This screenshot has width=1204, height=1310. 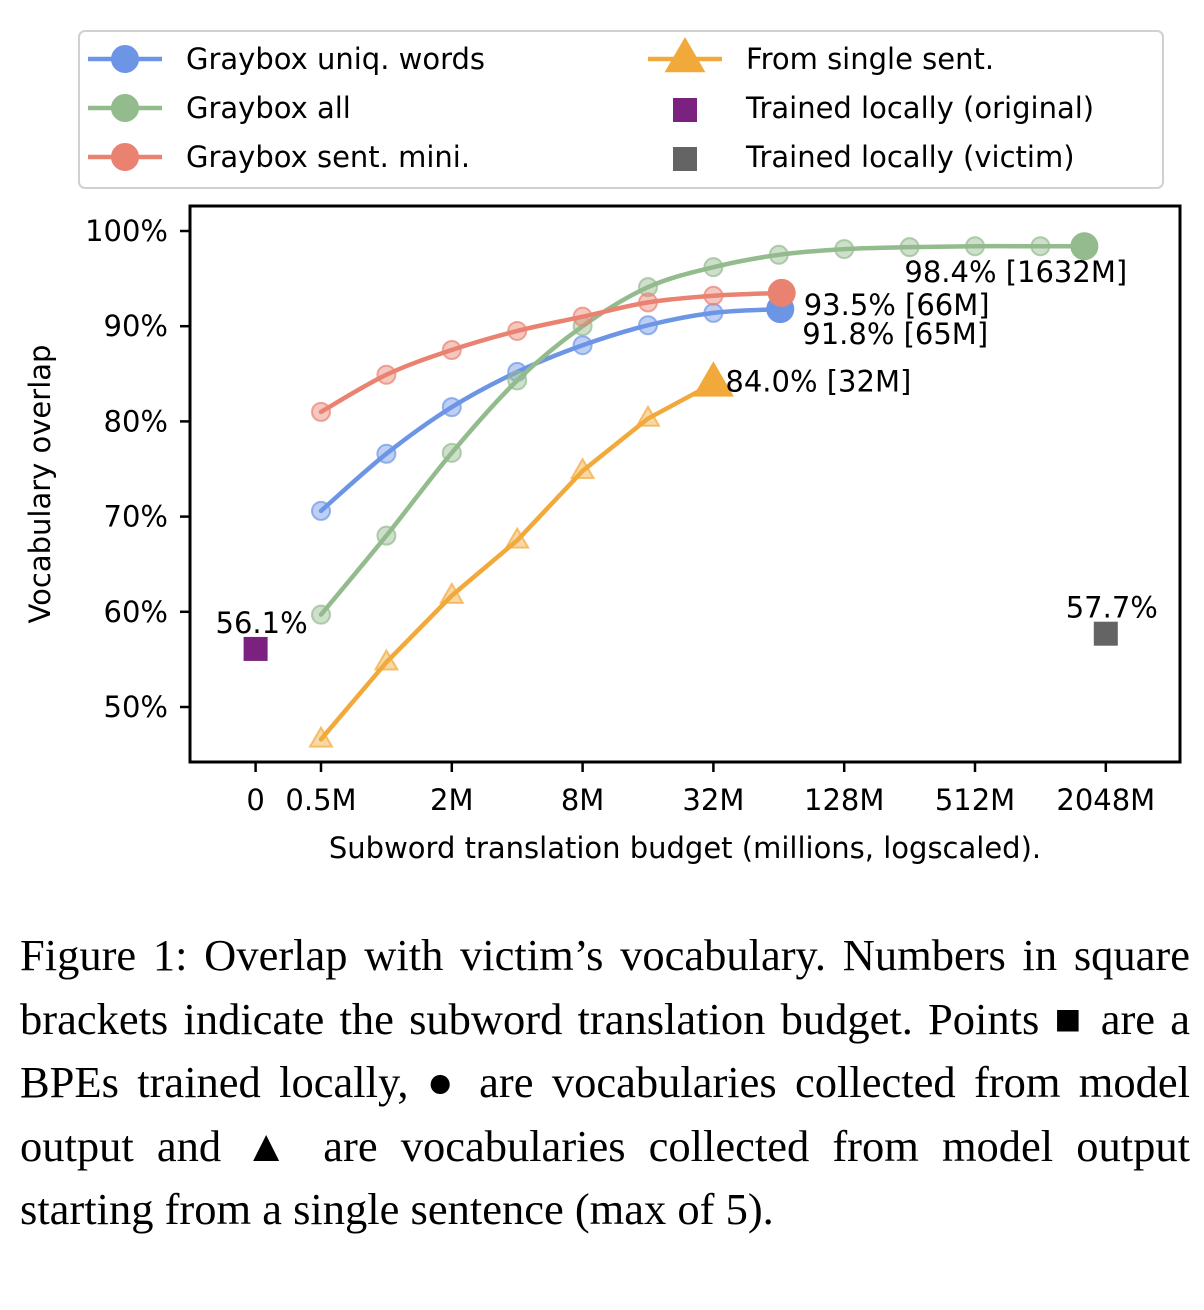 What do you see at coordinates (870, 59) in the screenshot?
I see `legend-label: From single sent.` at bounding box center [870, 59].